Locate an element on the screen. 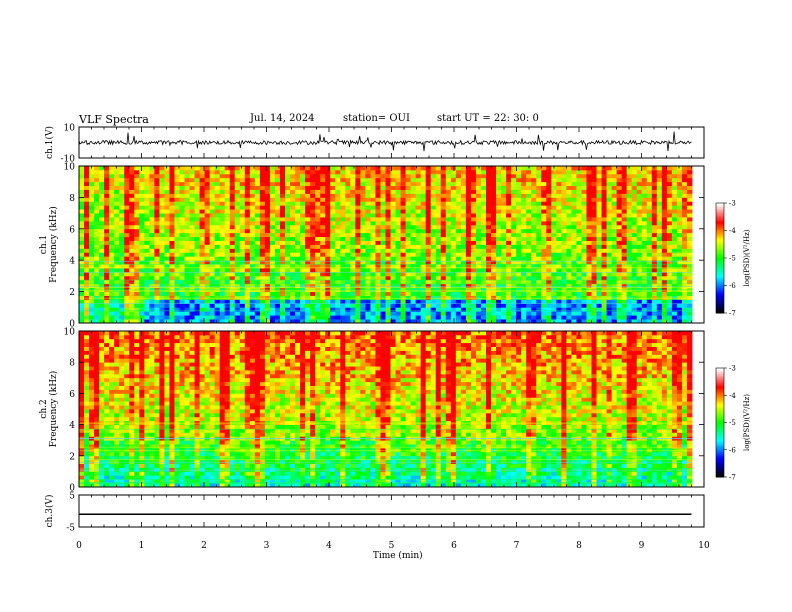 This screenshot has height=612, width=792. x-tick-label: 6 is located at coordinates (454, 546).